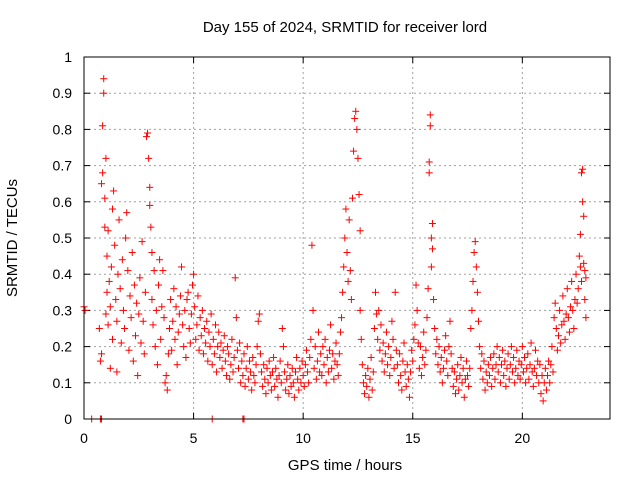  What do you see at coordinates (413, 438) in the screenshot?
I see `x-tick-label: 15` at bounding box center [413, 438].